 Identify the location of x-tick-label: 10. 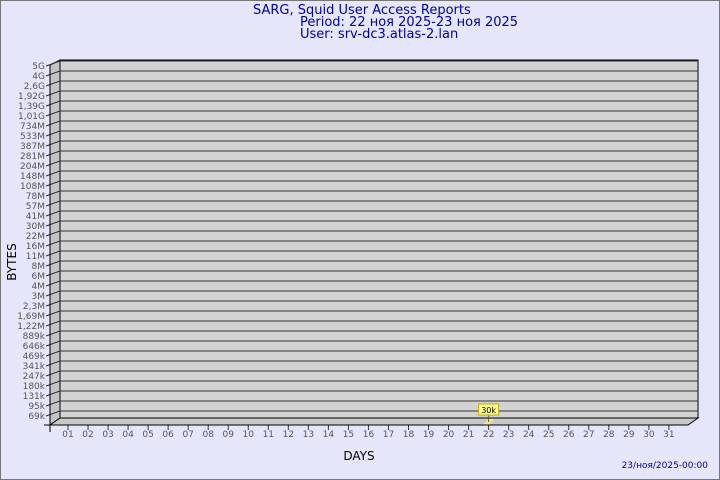
(249, 435).